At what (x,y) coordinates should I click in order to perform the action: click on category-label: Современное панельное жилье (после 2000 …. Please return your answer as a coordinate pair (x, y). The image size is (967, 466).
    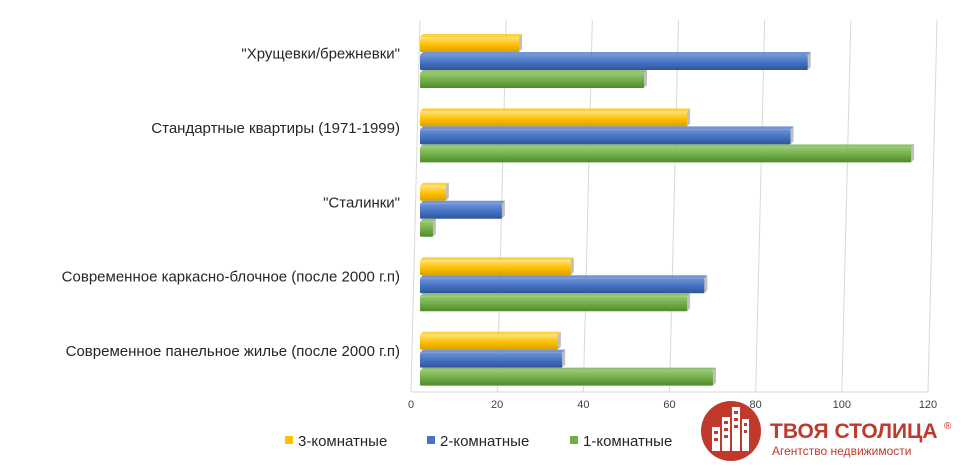
    Looking at the image, I should click on (233, 351).